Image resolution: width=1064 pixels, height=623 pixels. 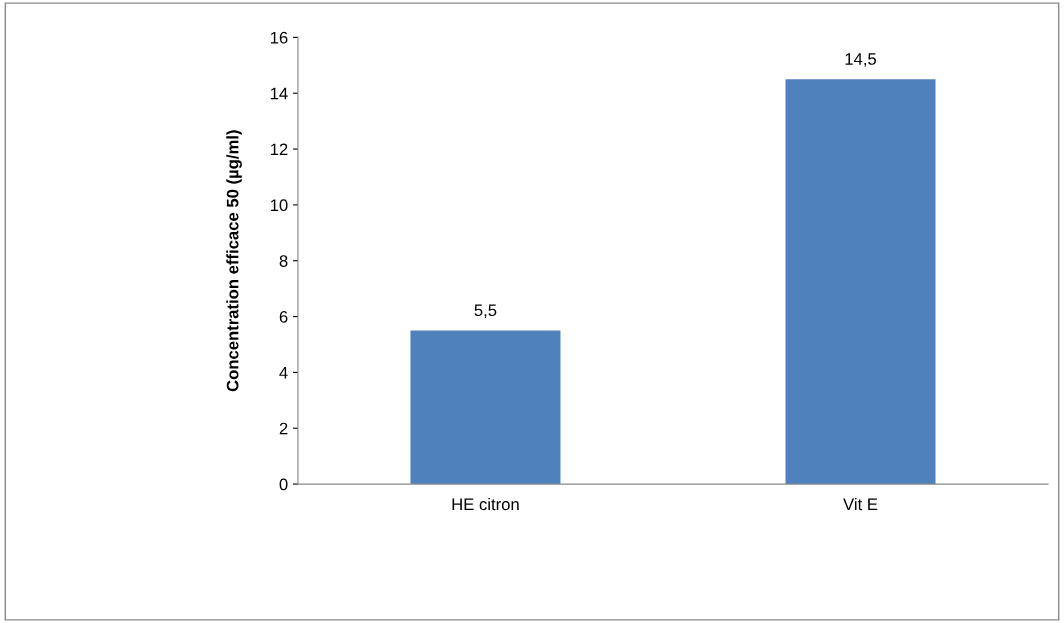 What do you see at coordinates (283, 428) in the screenshot?
I see `y-tick-label: 2` at bounding box center [283, 428].